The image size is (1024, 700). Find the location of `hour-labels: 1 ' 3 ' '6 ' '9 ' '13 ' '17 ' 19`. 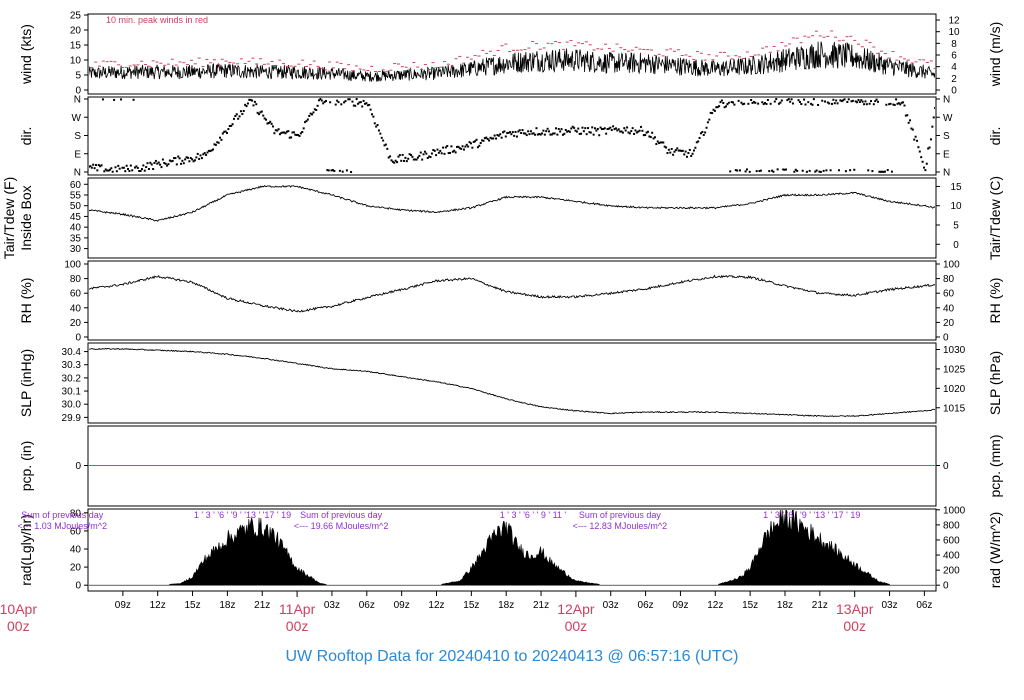

hour-labels: 1 ' 3 ' '6 ' '9 ' '13 ' '17 ' 19 is located at coordinates (242, 515).